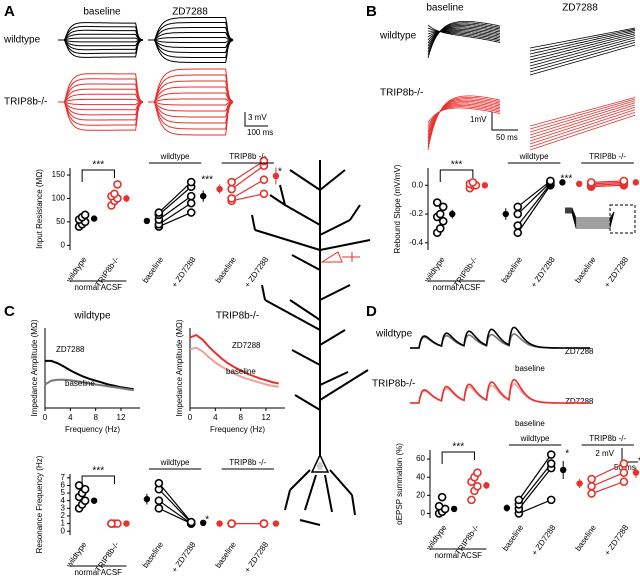 The image size is (640, 579). I want to click on chart-title: TRIP8b-/-, so click(237, 316).